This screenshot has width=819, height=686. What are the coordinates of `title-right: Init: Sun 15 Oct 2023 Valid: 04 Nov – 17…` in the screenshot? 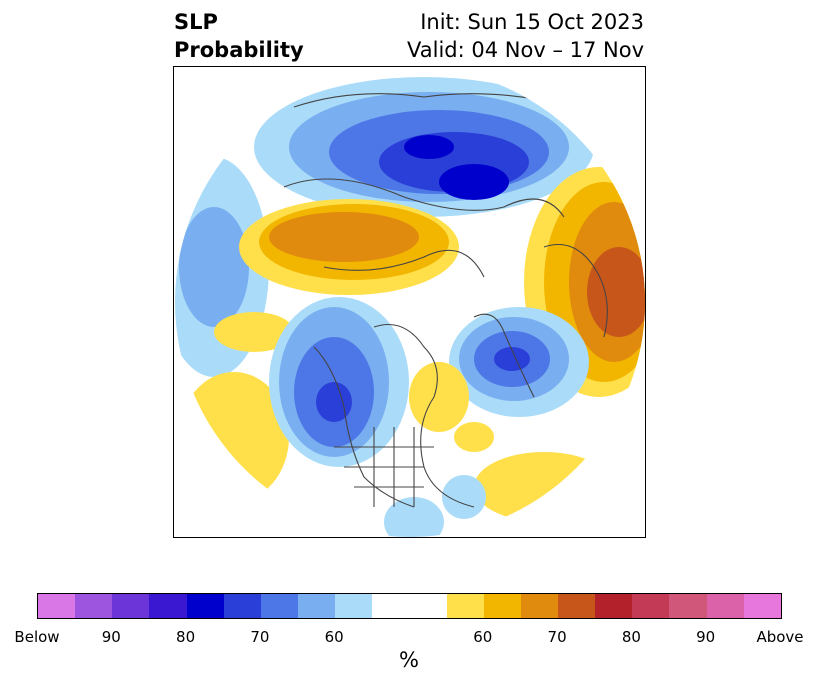 It's located at (525, 36).